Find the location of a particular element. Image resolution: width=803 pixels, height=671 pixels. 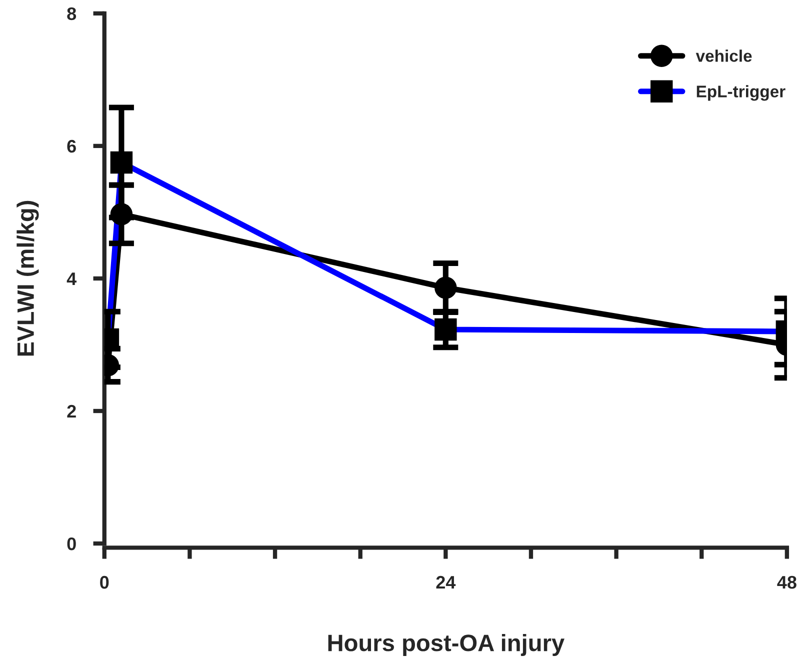

x-tick-label: 0 is located at coordinates (104, 582).